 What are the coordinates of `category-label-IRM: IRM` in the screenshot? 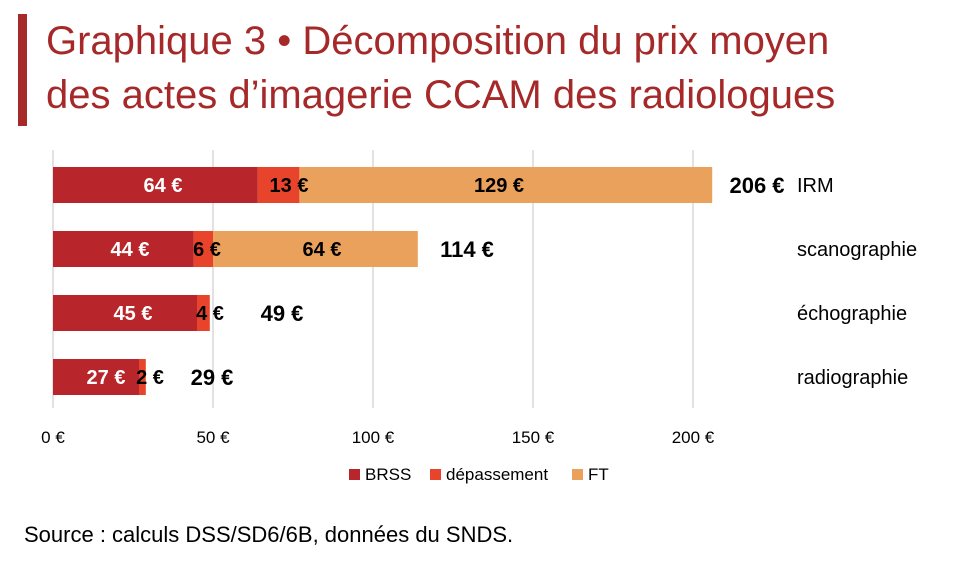 It's located at (815, 186).